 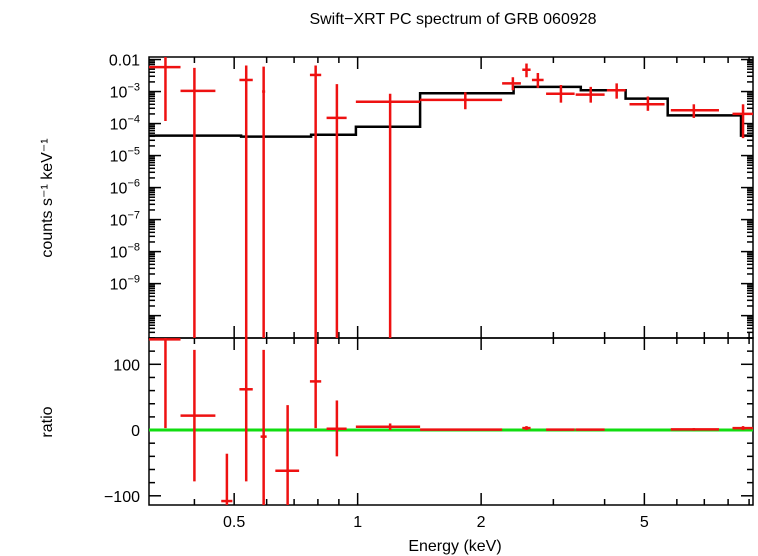 I want to click on x-tick-label: 0.5, so click(x=234, y=522).